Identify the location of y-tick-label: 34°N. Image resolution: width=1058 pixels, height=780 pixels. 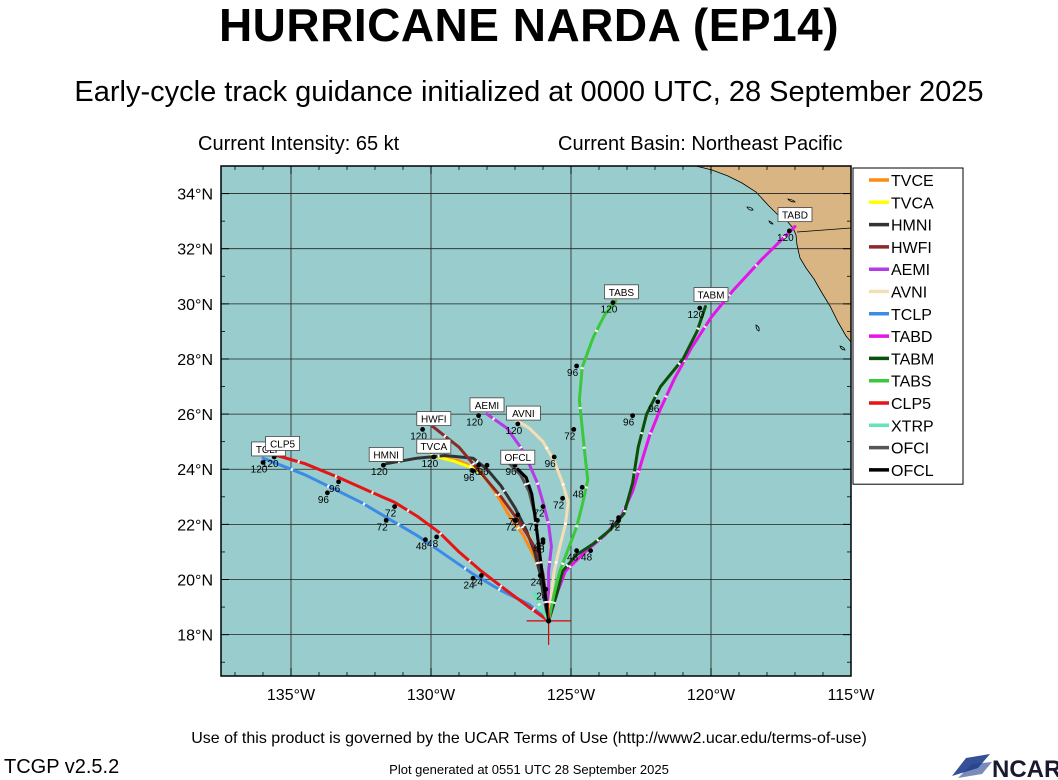
(195, 195).